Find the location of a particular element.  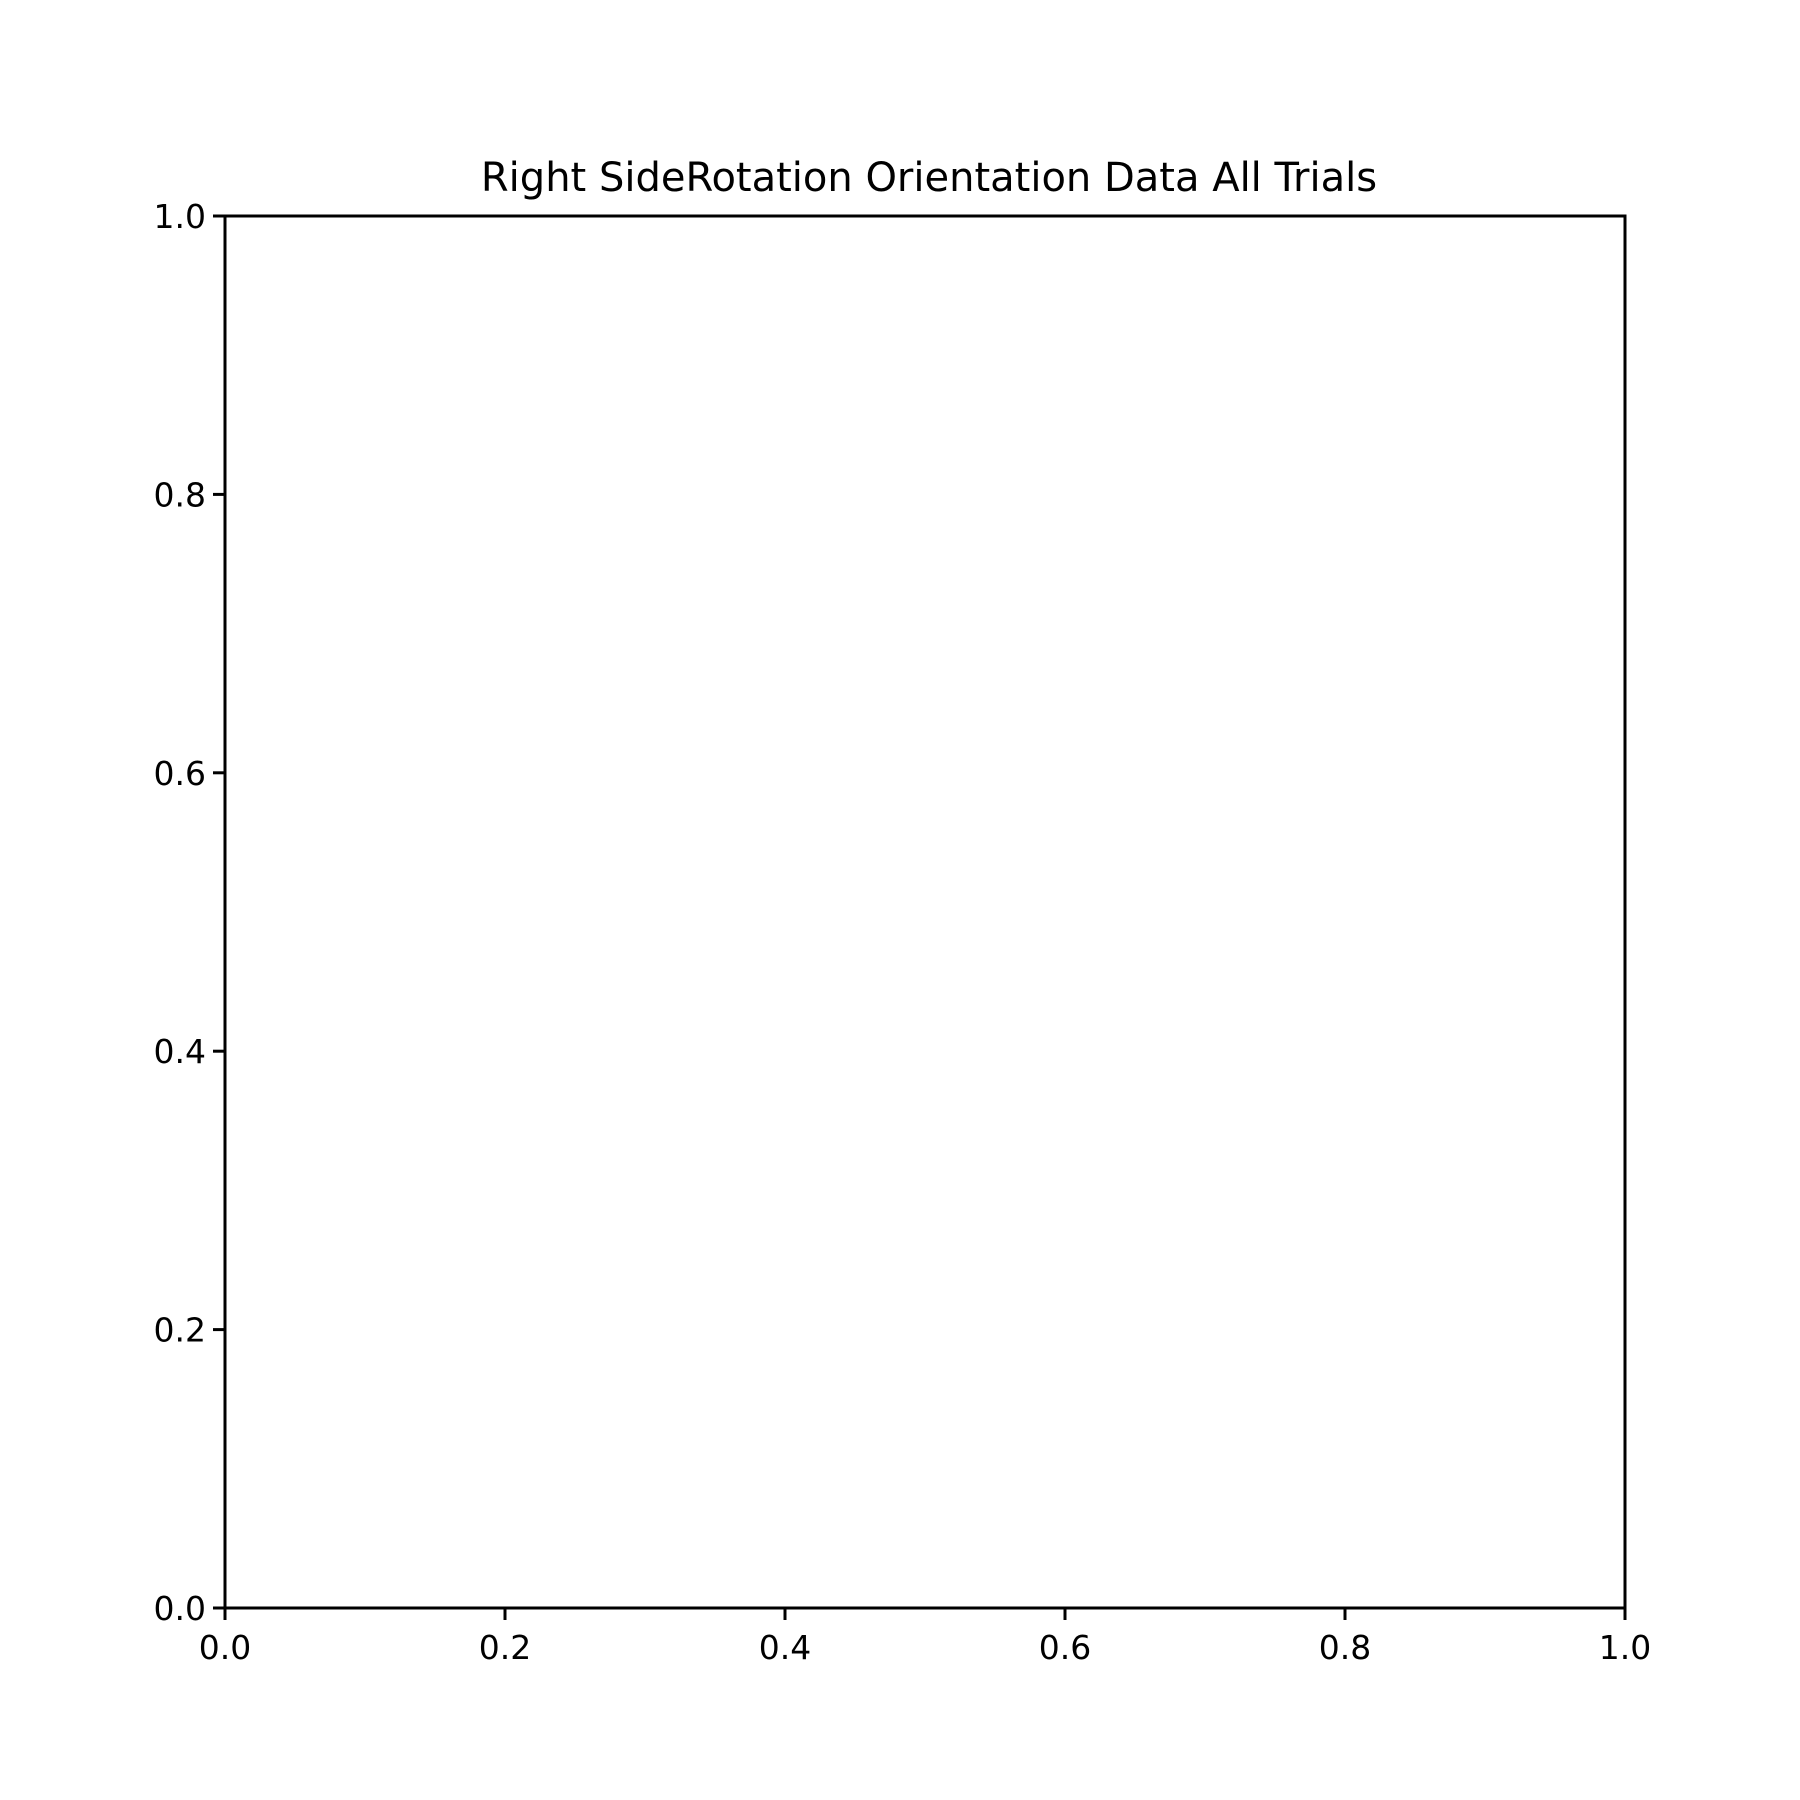

y-tick-label: 0.6 is located at coordinates (180, 773).